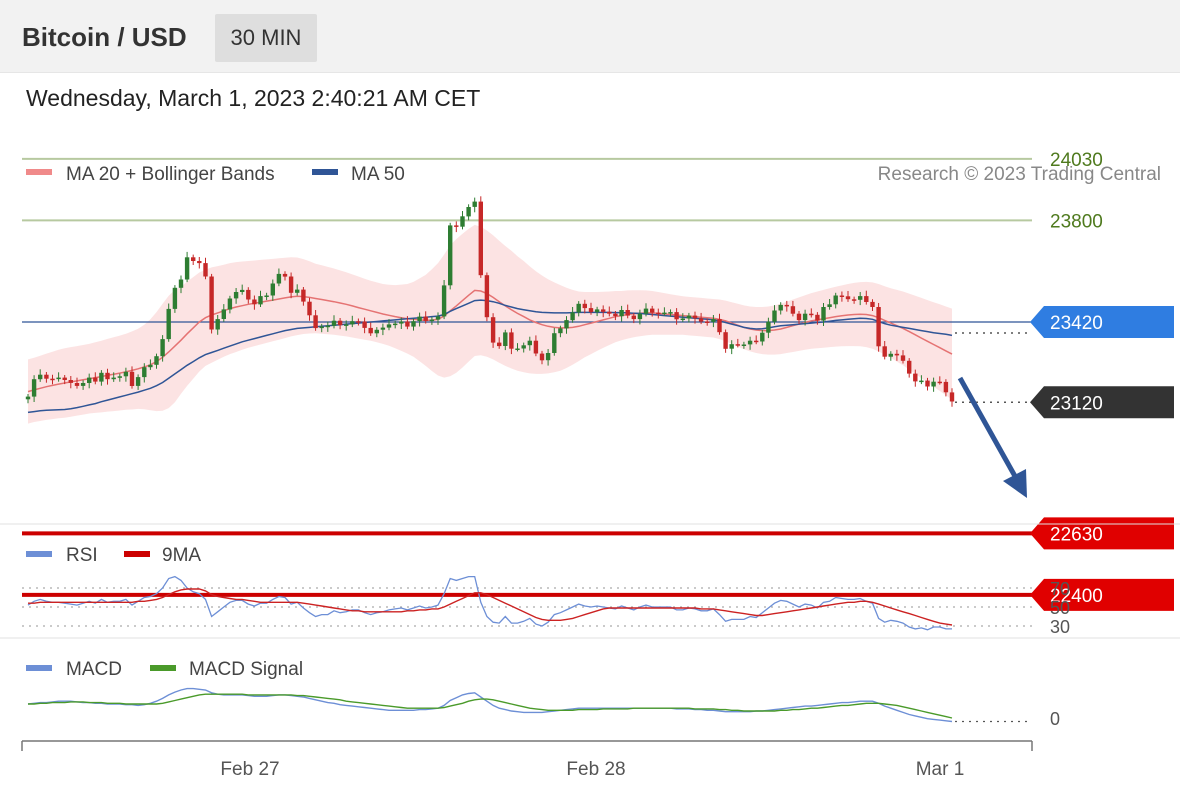 This screenshot has width=1180, height=800. Describe the element at coordinates (1055, 719) in the screenshot. I see `macd-zero-label: 0` at that location.